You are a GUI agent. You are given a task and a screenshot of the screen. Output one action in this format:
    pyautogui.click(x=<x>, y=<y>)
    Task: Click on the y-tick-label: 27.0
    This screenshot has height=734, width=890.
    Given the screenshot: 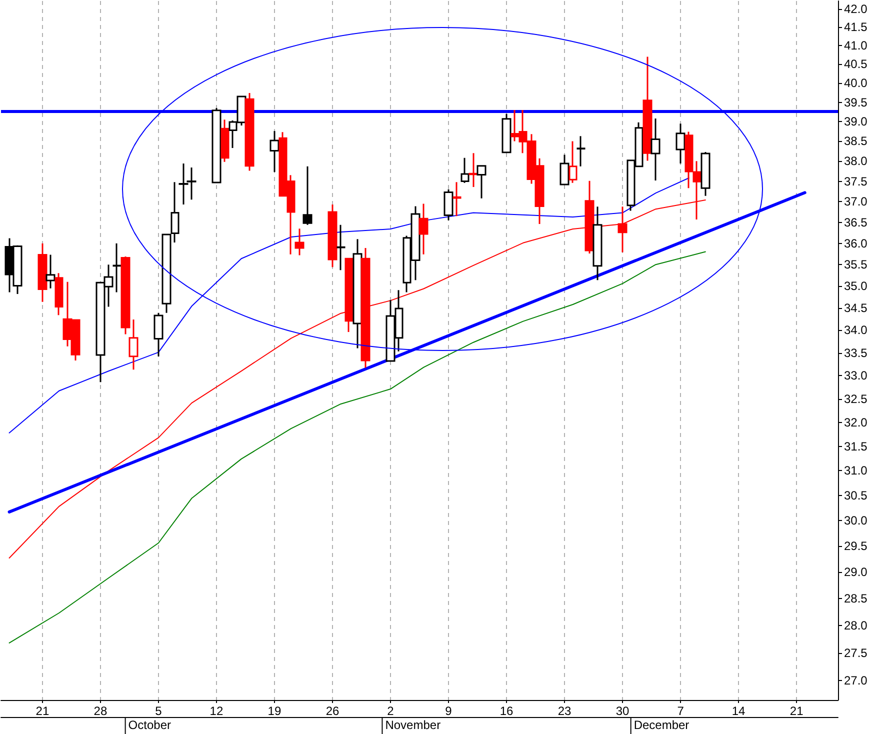 What is the action you would take?
    pyautogui.click(x=856, y=681)
    